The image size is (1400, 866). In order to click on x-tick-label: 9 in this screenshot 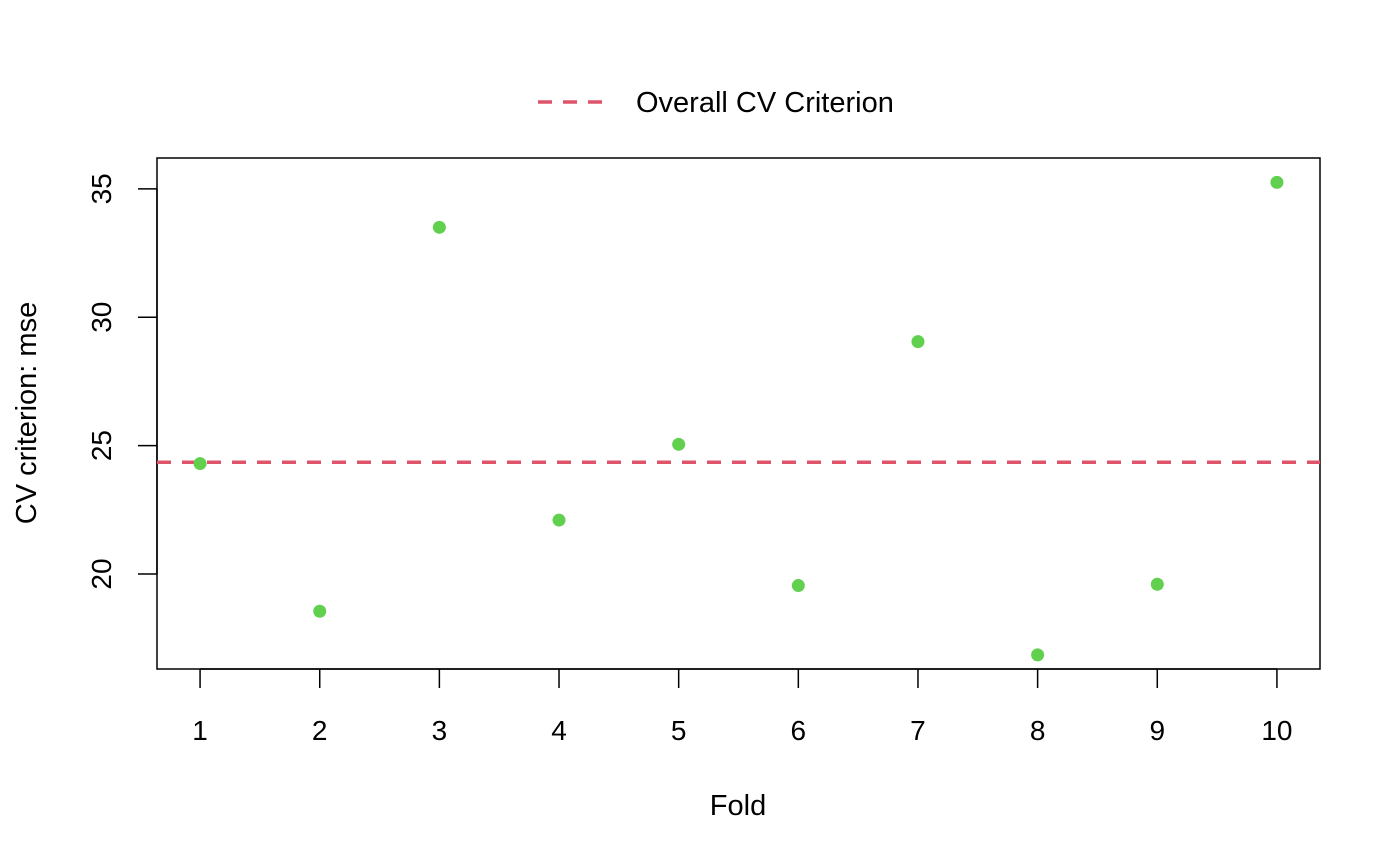, I will do `click(1157, 730)`.